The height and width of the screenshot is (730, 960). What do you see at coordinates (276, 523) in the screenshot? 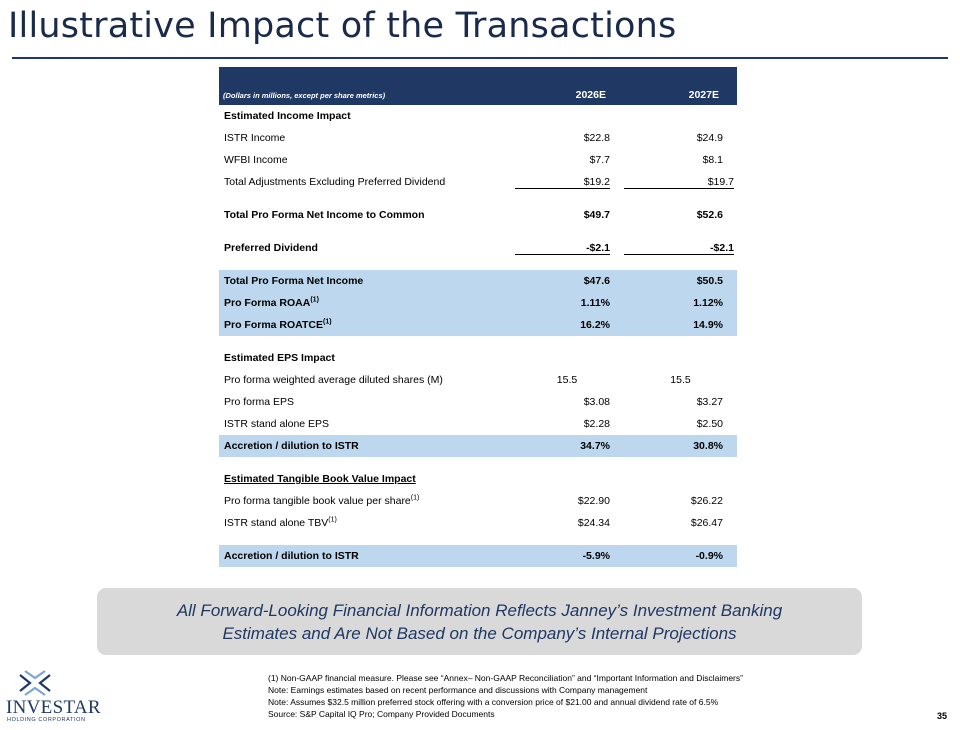
I see `row-label: ISTR stand alone TBV` at bounding box center [276, 523].